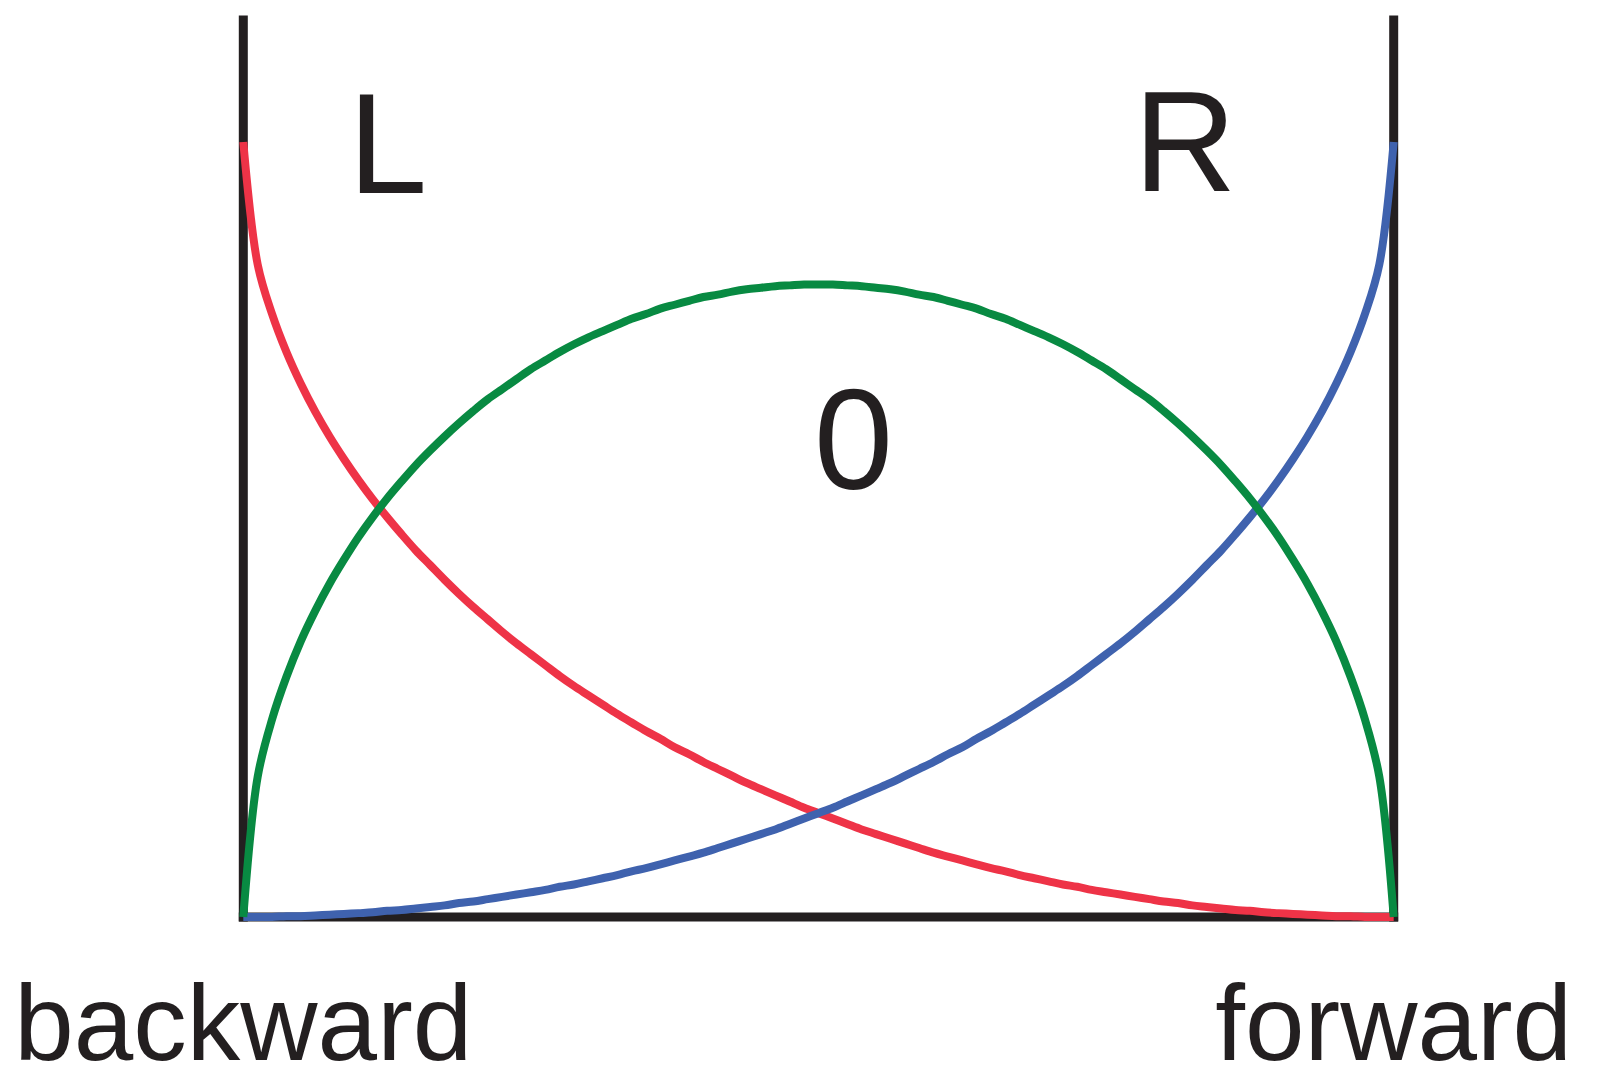 This screenshot has width=1616, height=1074. I want to click on x-tick-label: backward, so click(243, 1018).